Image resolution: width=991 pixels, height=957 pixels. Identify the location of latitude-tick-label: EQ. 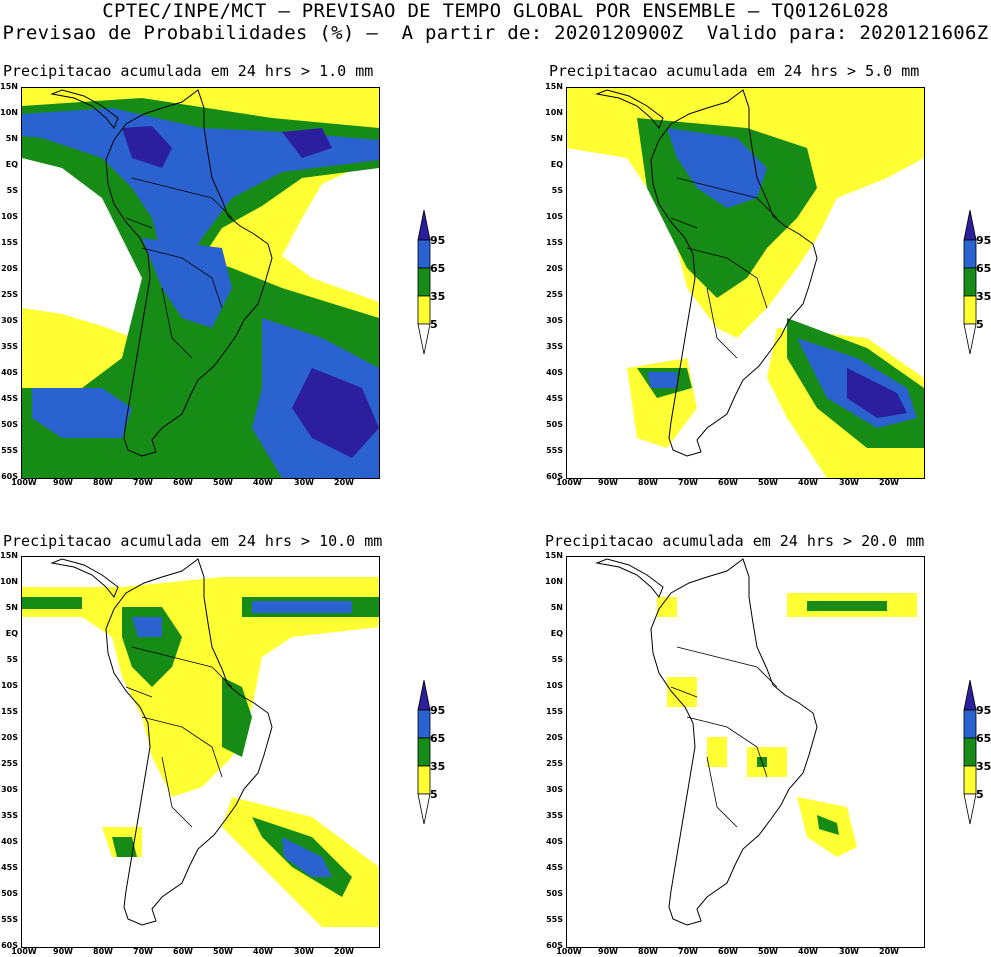
(11, 633).